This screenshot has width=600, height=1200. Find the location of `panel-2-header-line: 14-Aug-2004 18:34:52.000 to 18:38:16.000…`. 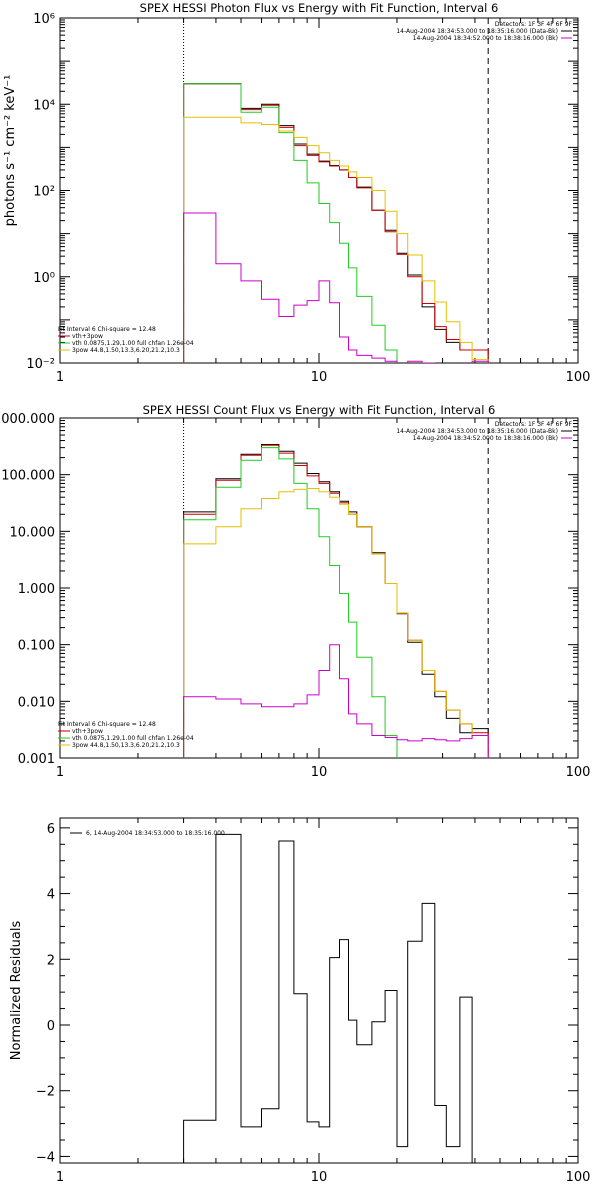

panel-2-header-line: 14-Aug-2004 18:34:52.000 to 18:38:16.000… is located at coordinates (485, 438).